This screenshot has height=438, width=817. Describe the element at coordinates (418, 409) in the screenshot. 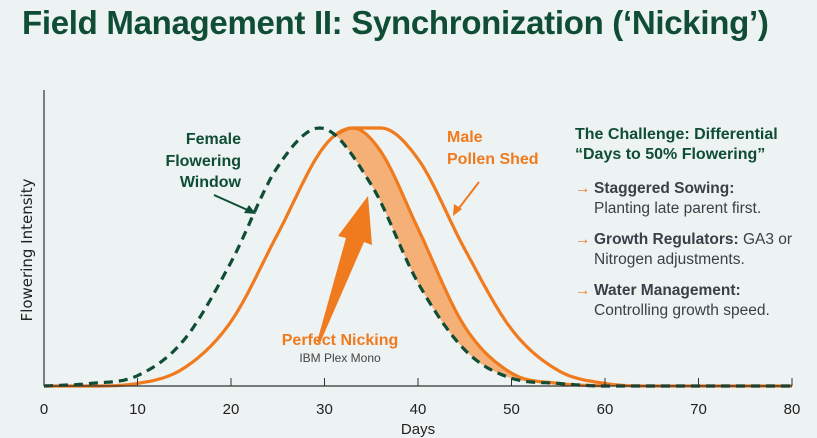

I see `x-tick-label: 40` at that location.